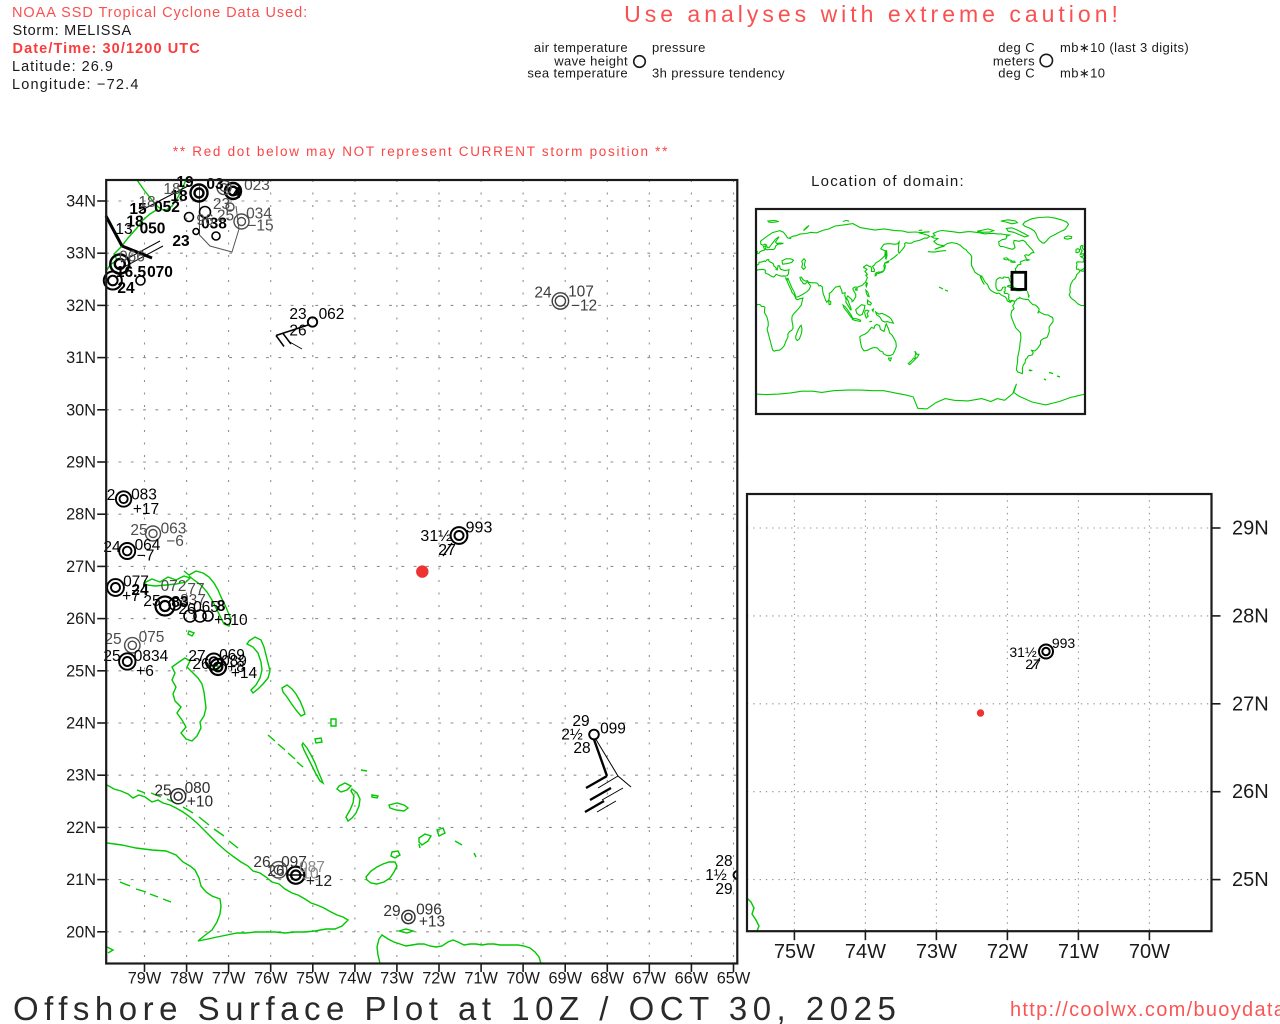 This screenshot has width=1280, height=1024. What do you see at coordinates (312, 867) in the screenshot?
I see `svg-text: 087` at bounding box center [312, 867].